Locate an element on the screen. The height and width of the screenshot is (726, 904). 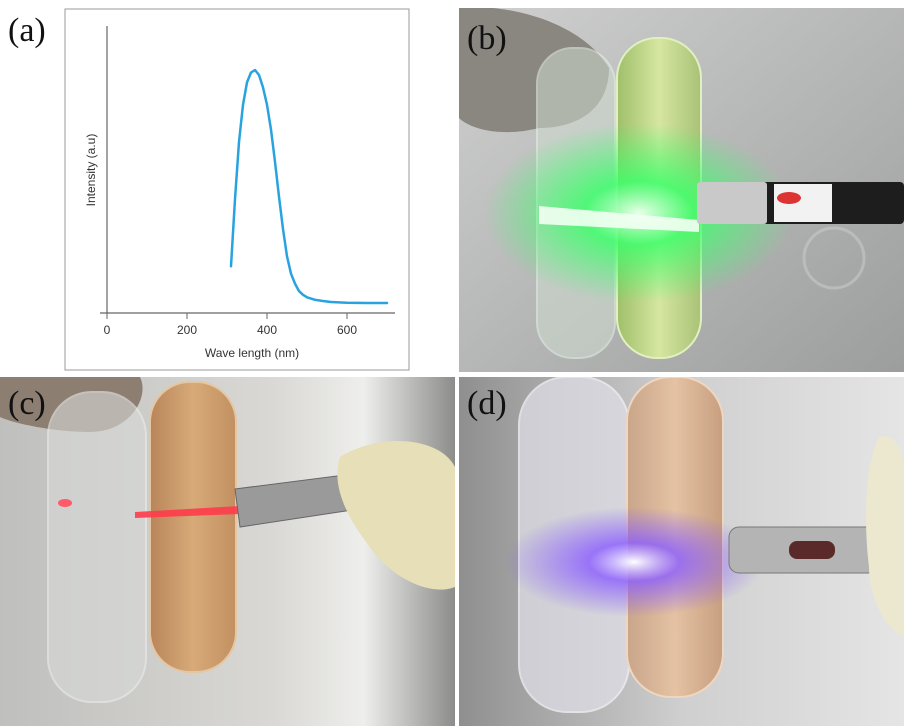
panel-label-c: (c) is located at coordinates (27, 403).